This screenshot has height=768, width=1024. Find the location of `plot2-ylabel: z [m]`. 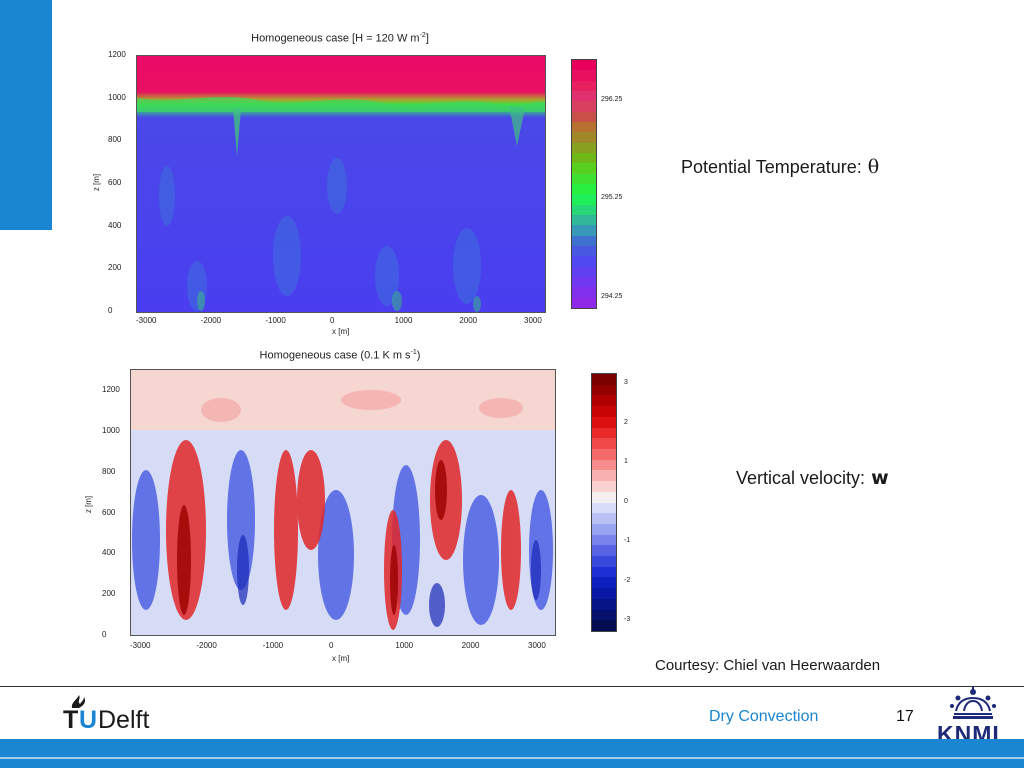

plot2-ylabel: z [m] is located at coordinates (89, 504).